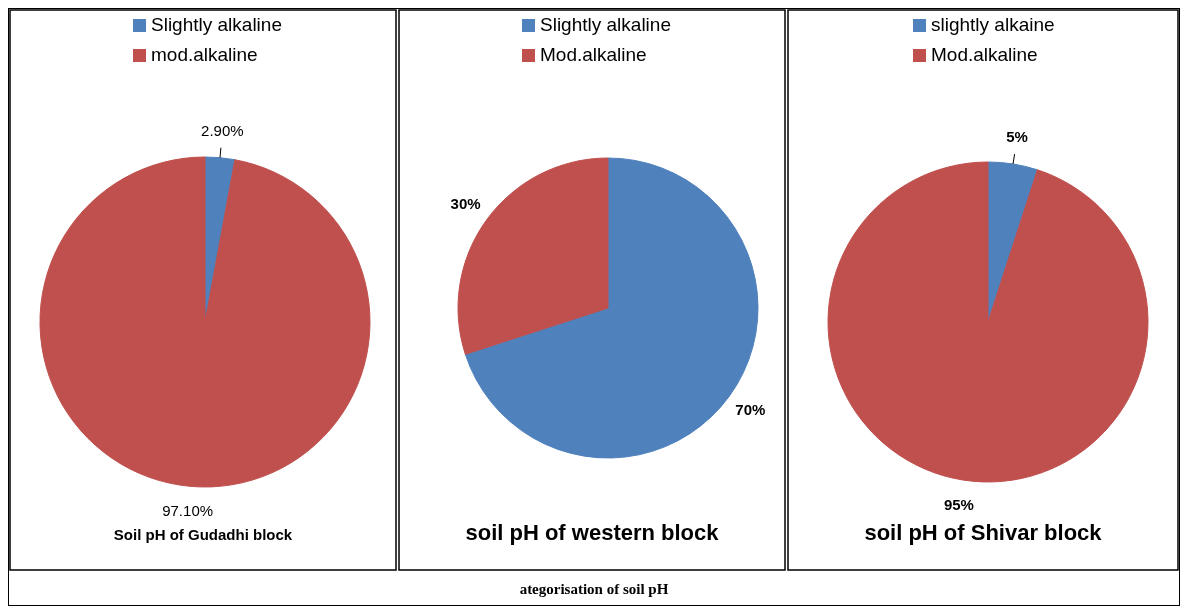 Image resolution: width=1188 pixels, height=612 pixels. What do you see at coordinates (204, 55) in the screenshot?
I see `legend-label: mod.alkaline` at bounding box center [204, 55].